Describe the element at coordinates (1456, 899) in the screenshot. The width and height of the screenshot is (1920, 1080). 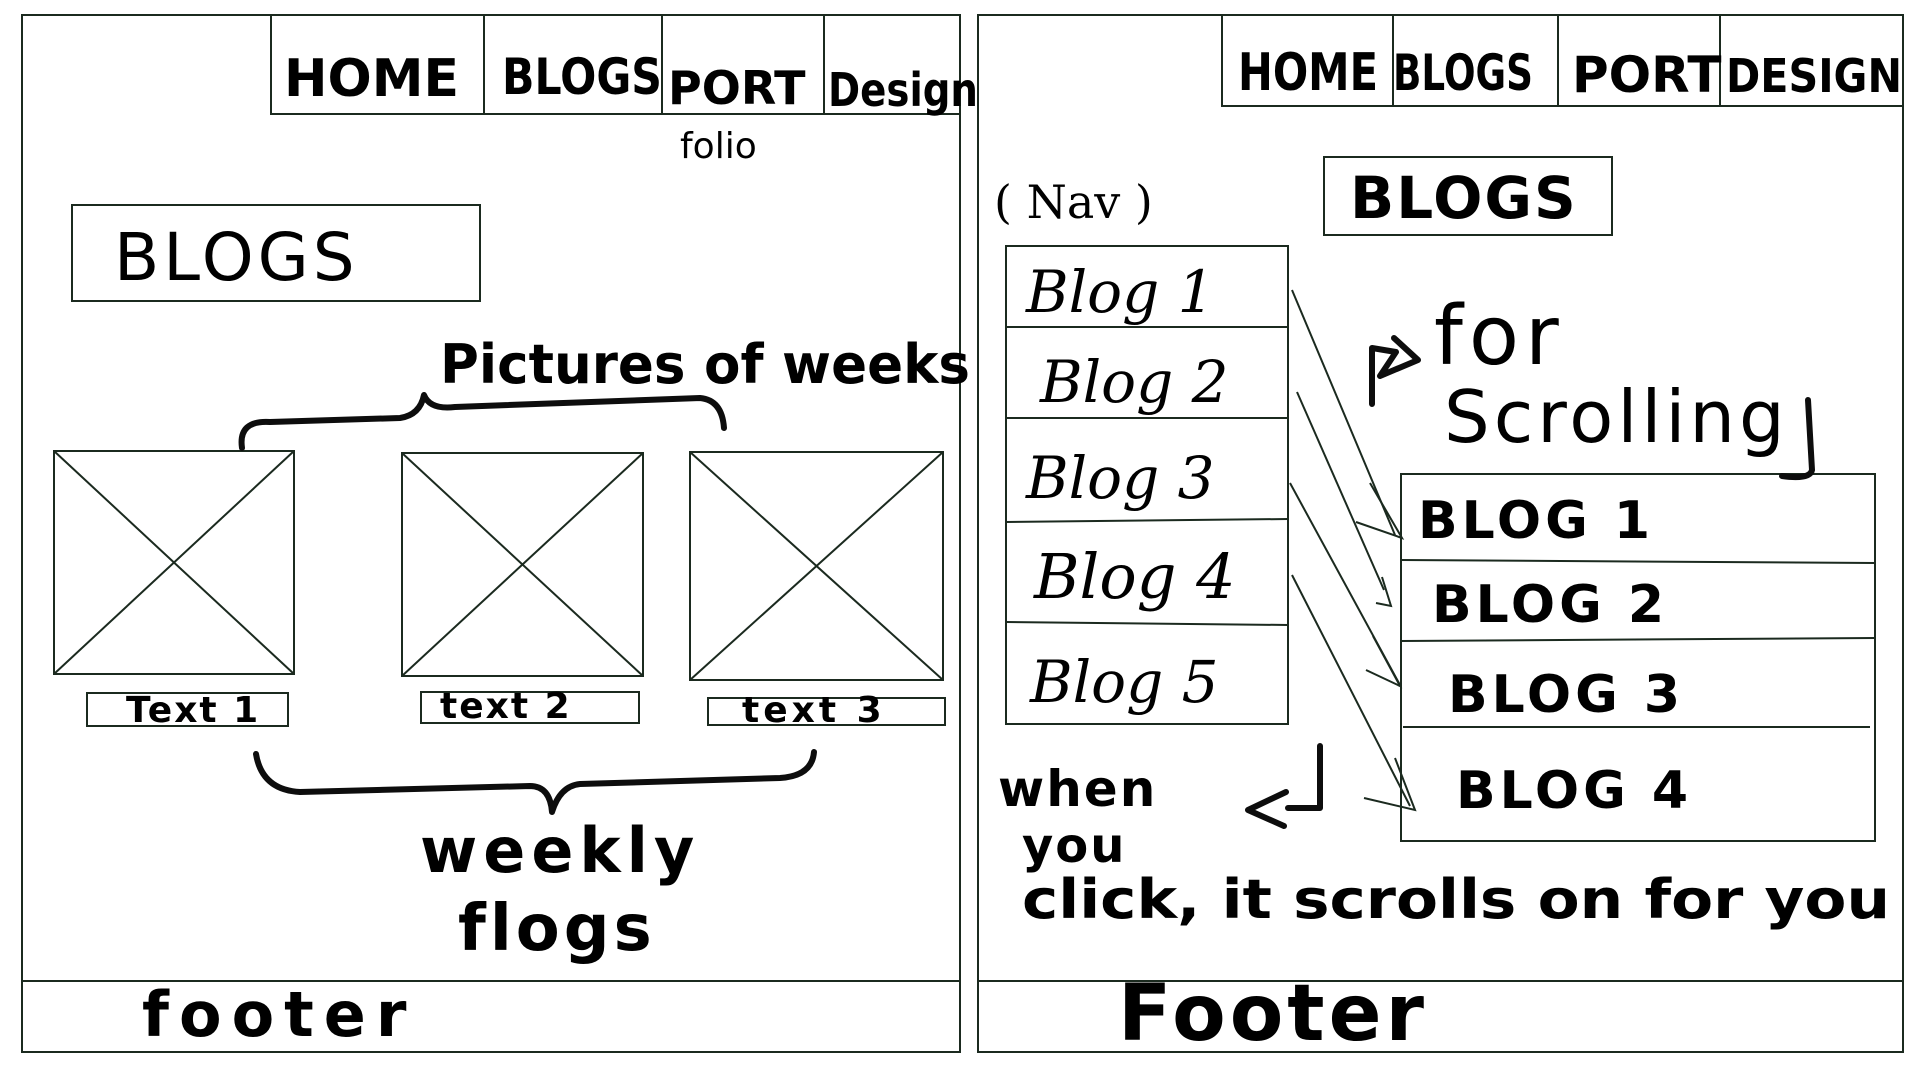
I see `annotation-click-scrolls: click, it scrolls on for you` at that location.